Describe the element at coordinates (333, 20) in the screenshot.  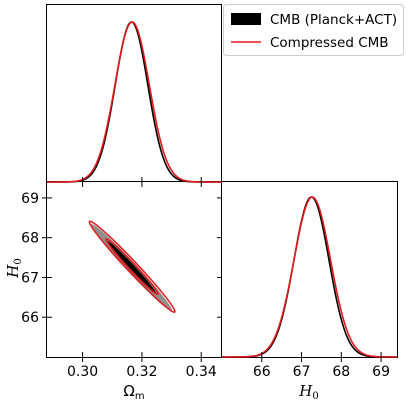
I see `legend-label-cmb: CMB (Planck+ACT)` at that location.